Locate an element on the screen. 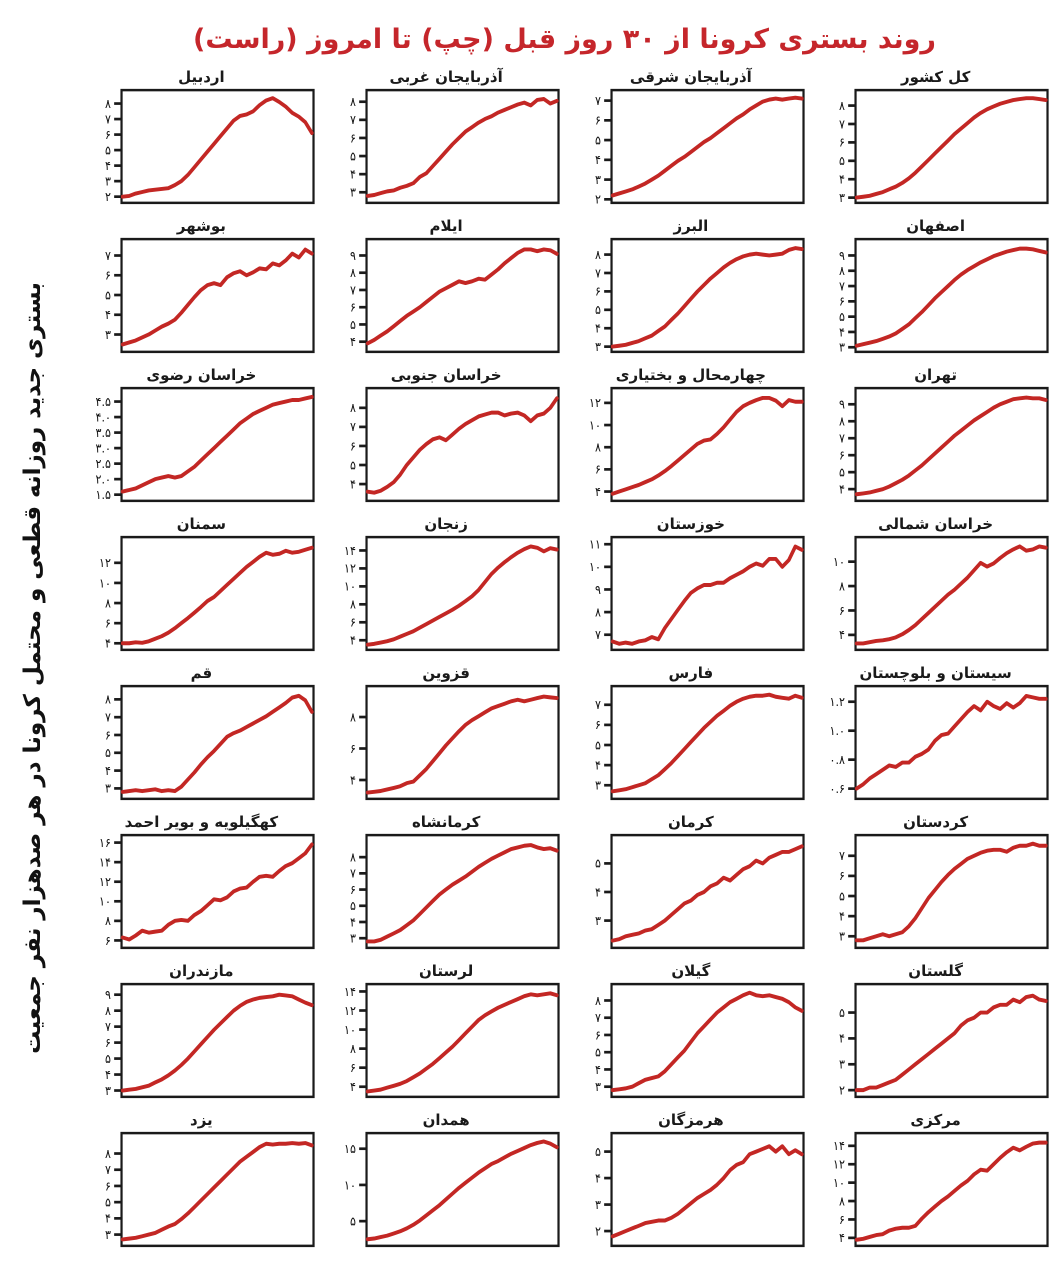 Image resolution: width=1059 pixels, height=1263 pixels. chart-cell-bushehr: بوشهر ۳ ۴ ۵ ۶ ۷ is located at coordinates (201, 290).